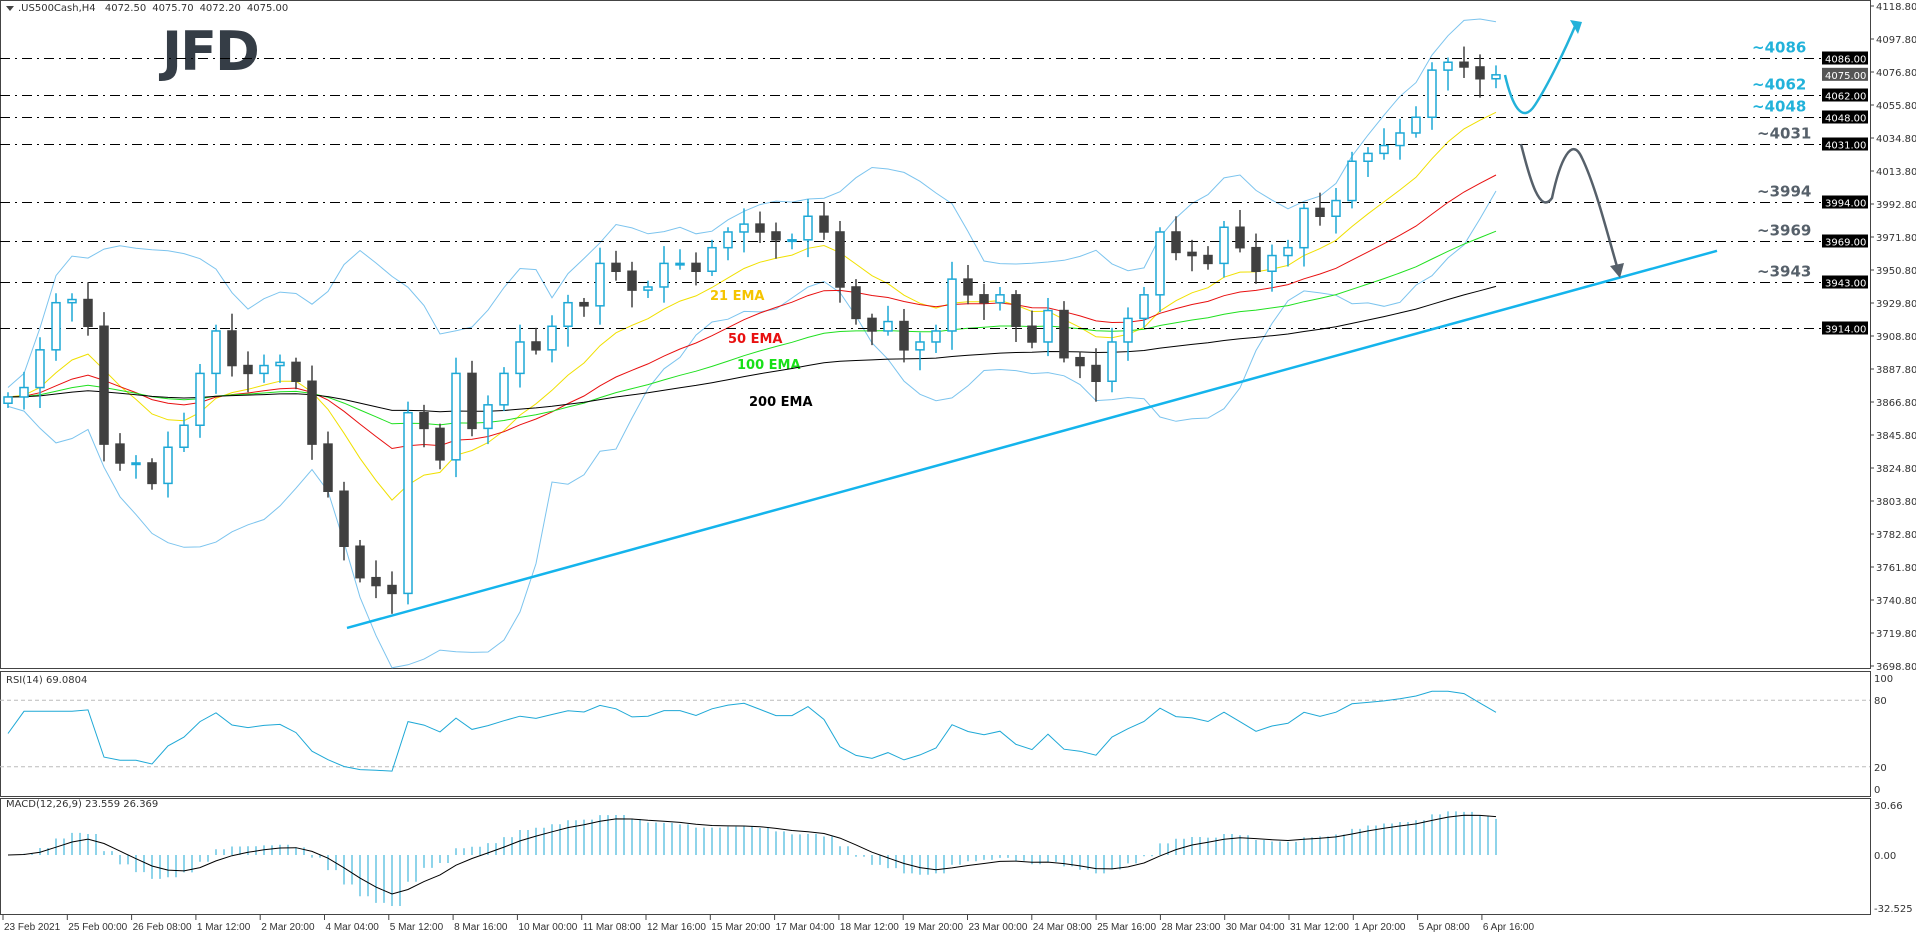 Image resolution: width=1916 pixels, height=936 pixels. What do you see at coordinates (1896, 601) in the screenshot?
I see `y-tick-label: 3740.80` at bounding box center [1896, 601].